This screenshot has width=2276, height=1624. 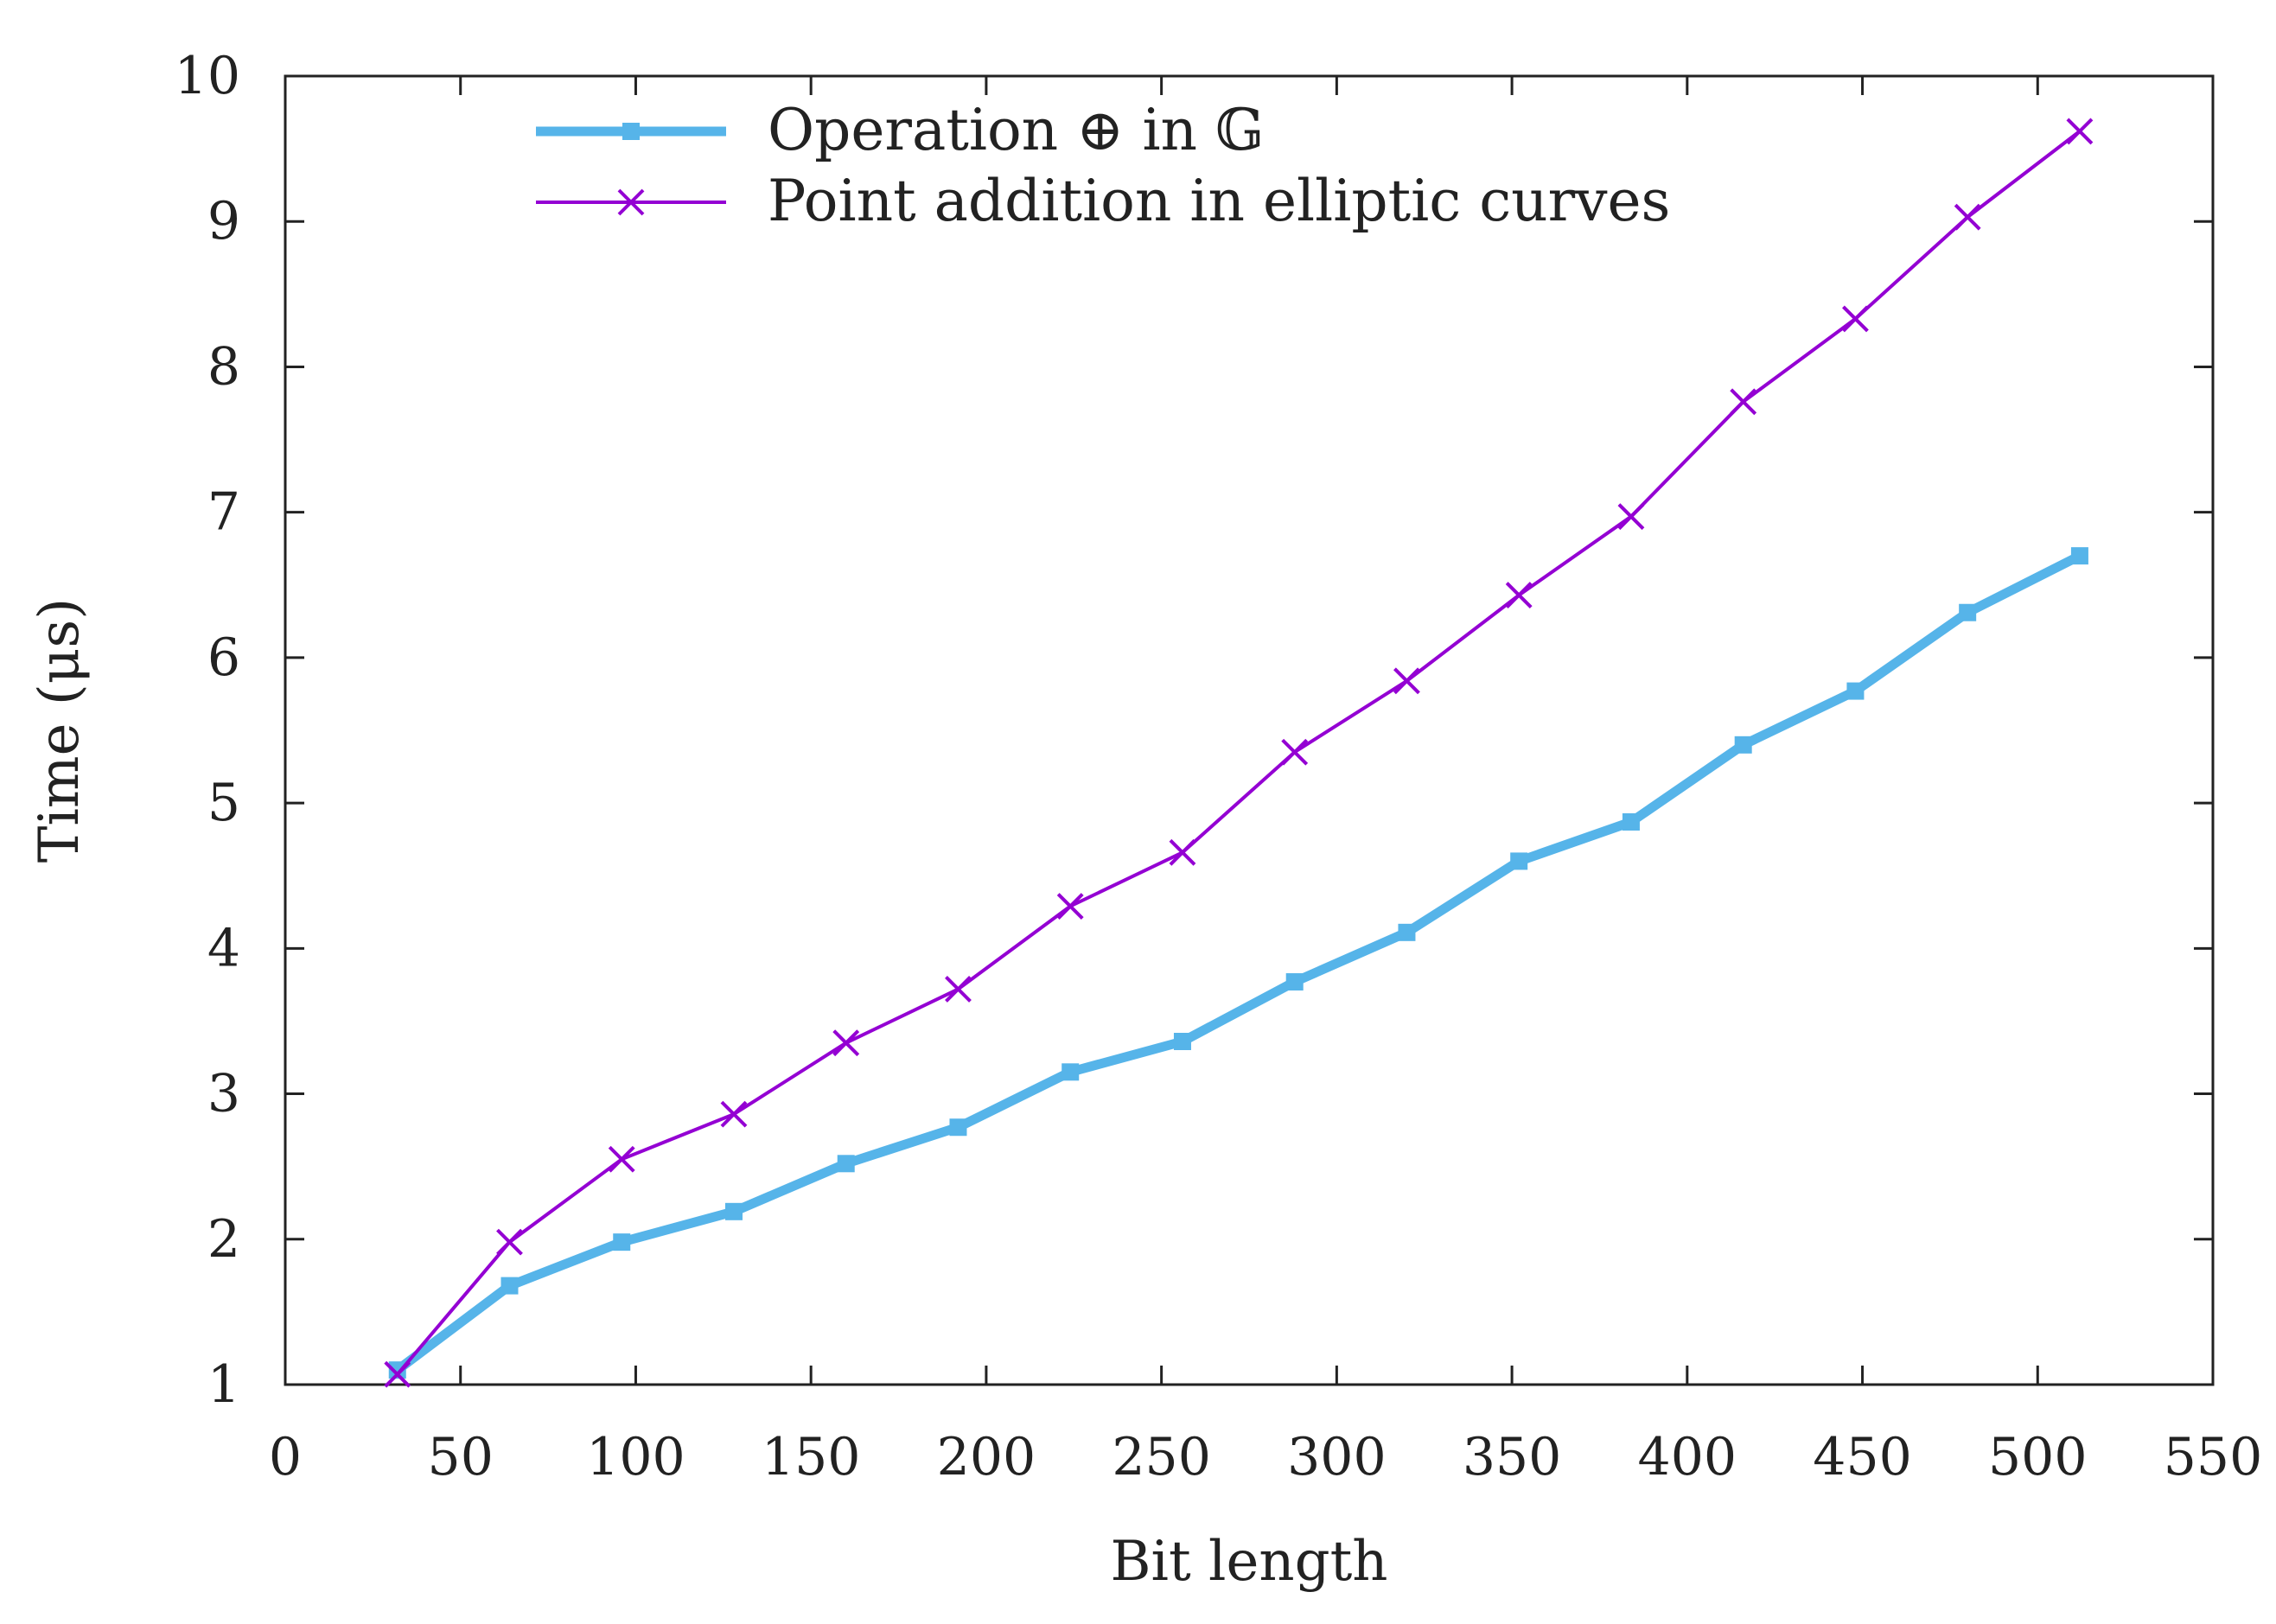 What do you see at coordinates (811, 1457) in the screenshot?
I see `x-tick-label: 150` at bounding box center [811, 1457].